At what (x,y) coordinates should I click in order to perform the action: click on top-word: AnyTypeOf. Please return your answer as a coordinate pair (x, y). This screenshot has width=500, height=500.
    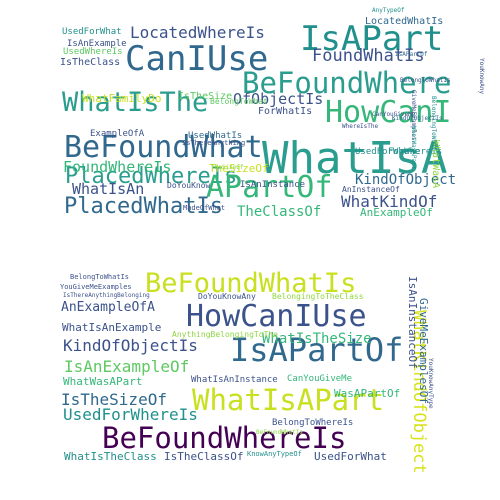
    Looking at the image, I should click on (388, 10).